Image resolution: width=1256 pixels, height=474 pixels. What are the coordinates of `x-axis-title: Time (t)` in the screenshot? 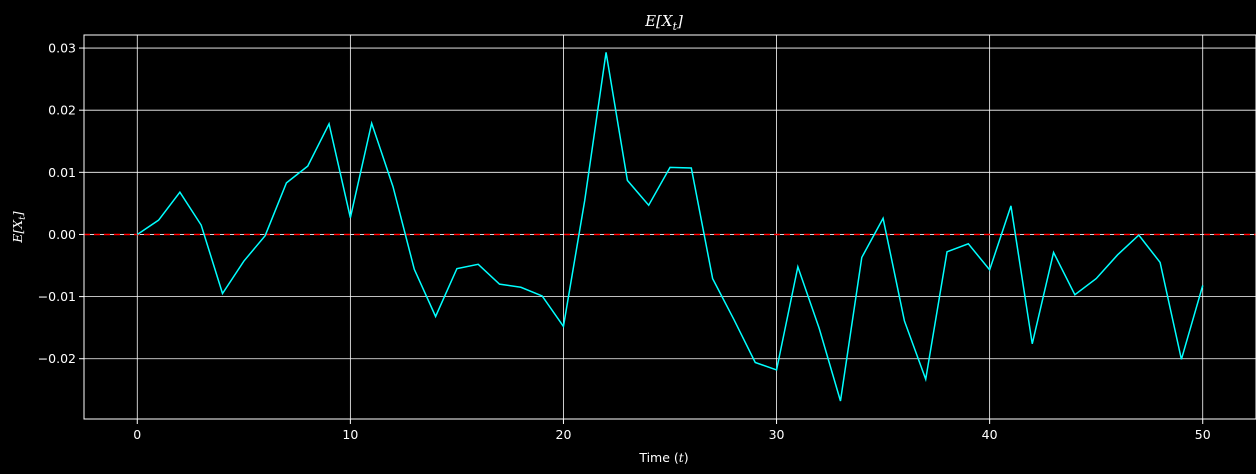 It's located at (663, 457).